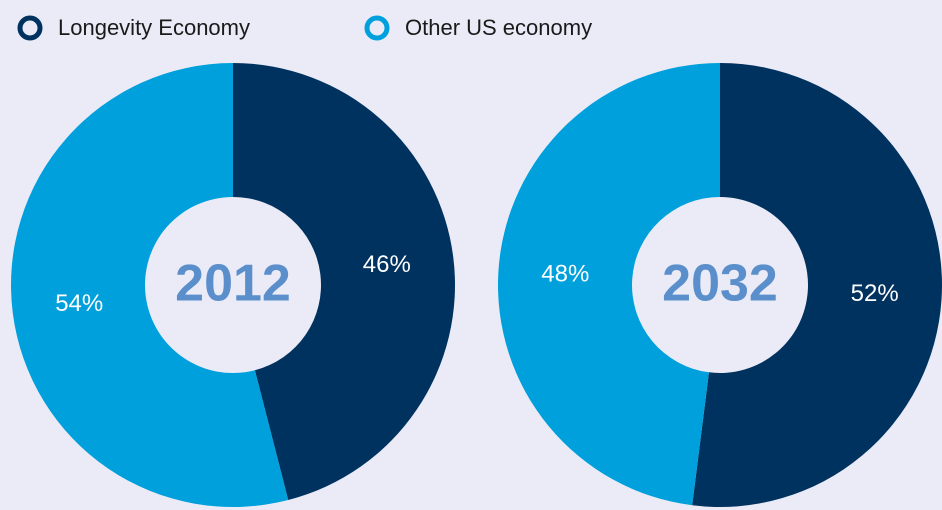 The width and height of the screenshot is (942, 510). Describe the element at coordinates (79, 303) in the screenshot. I see `value-label: 54%` at that location.